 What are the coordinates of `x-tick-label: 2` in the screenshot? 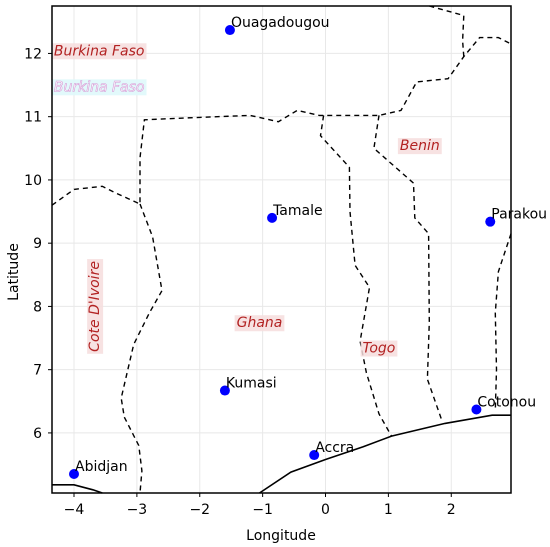 It's located at (451, 510).